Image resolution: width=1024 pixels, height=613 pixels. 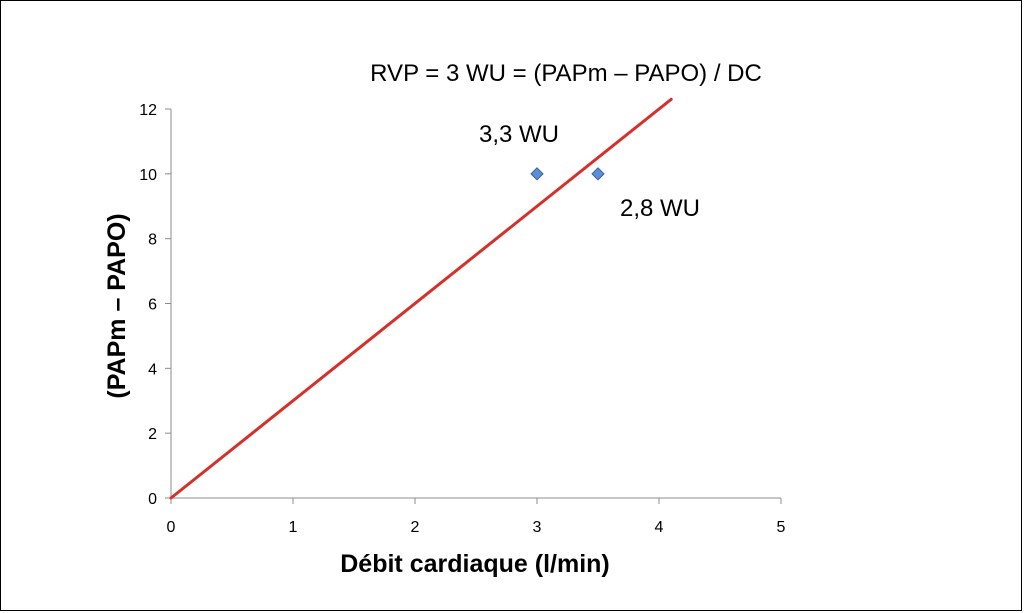 I want to click on x-axis-label: Débit cardiaque (l/min), so click(x=474, y=564).